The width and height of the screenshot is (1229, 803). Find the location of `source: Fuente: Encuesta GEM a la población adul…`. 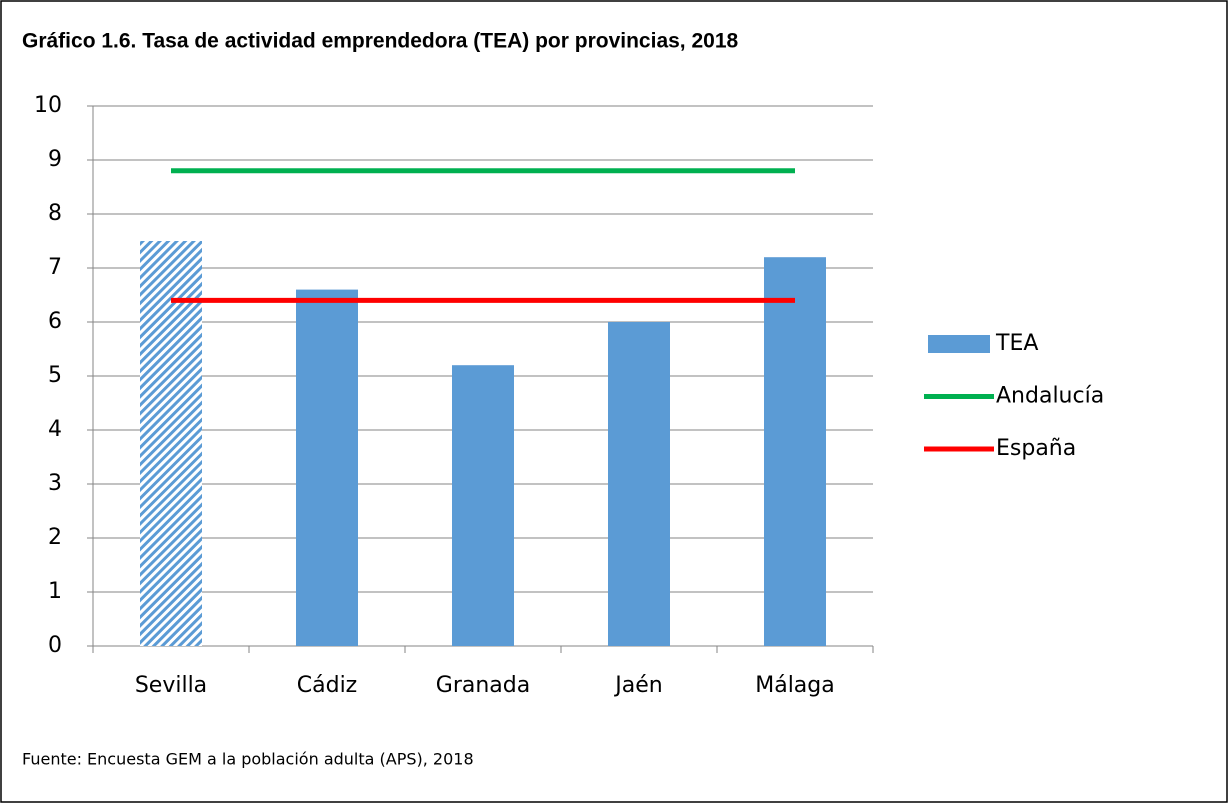

source: Fuente: Encuesta GEM a la población adul… is located at coordinates (248, 759).